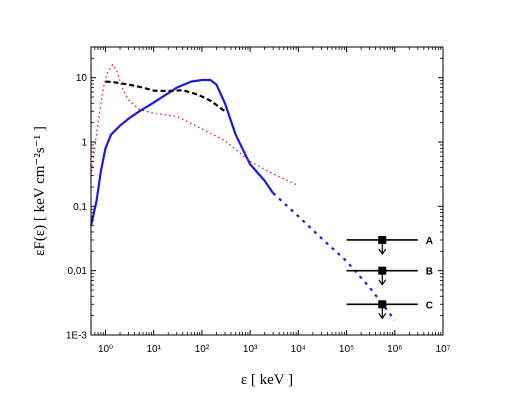 This screenshot has height=400, width=518. Describe the element at coordinates (165, 96) in the screenshot. I see `black-dashed-series-line` at that location.